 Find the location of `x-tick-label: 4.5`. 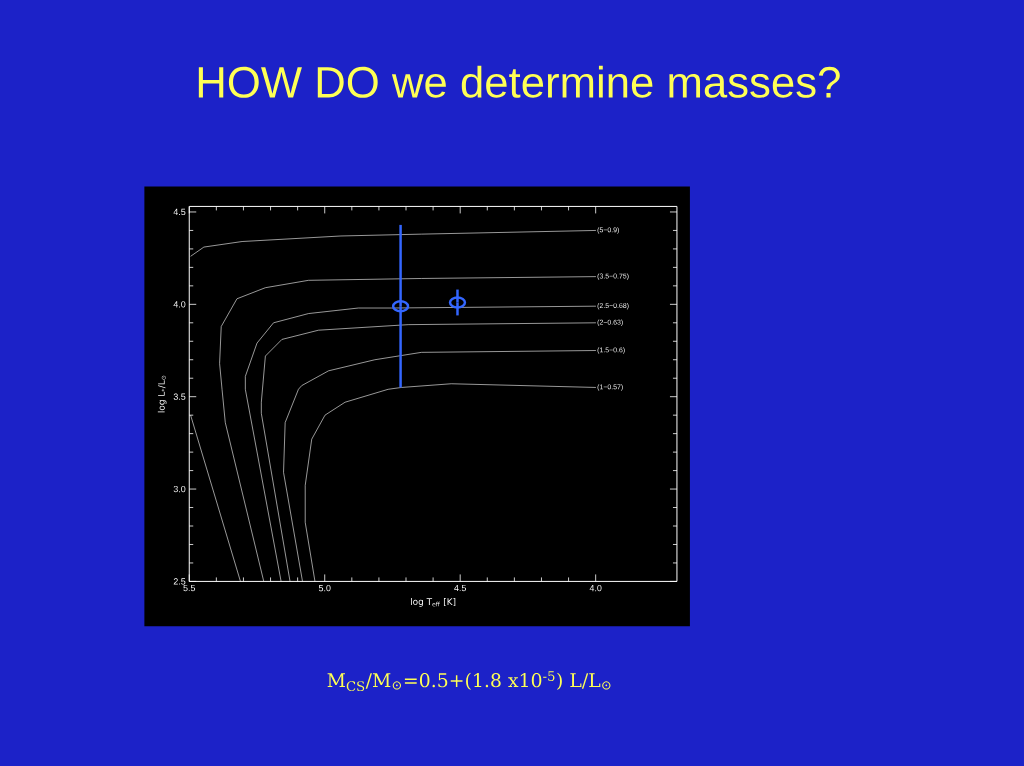

x-tick-label: 4.5 is located at coordinates (460, 588).